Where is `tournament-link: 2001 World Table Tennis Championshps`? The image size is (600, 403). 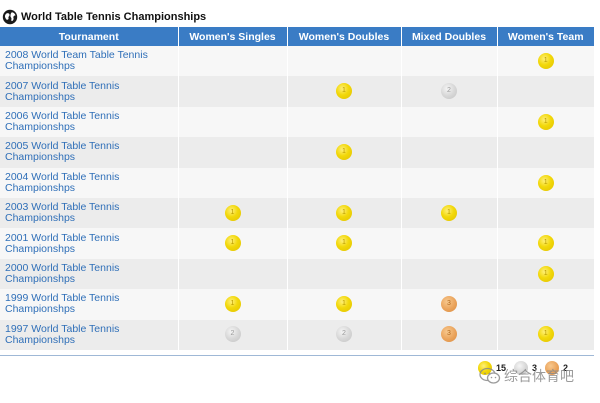 tournament-link: 2001 World Table Tennis Championshps is located at coordinates (62, 243).